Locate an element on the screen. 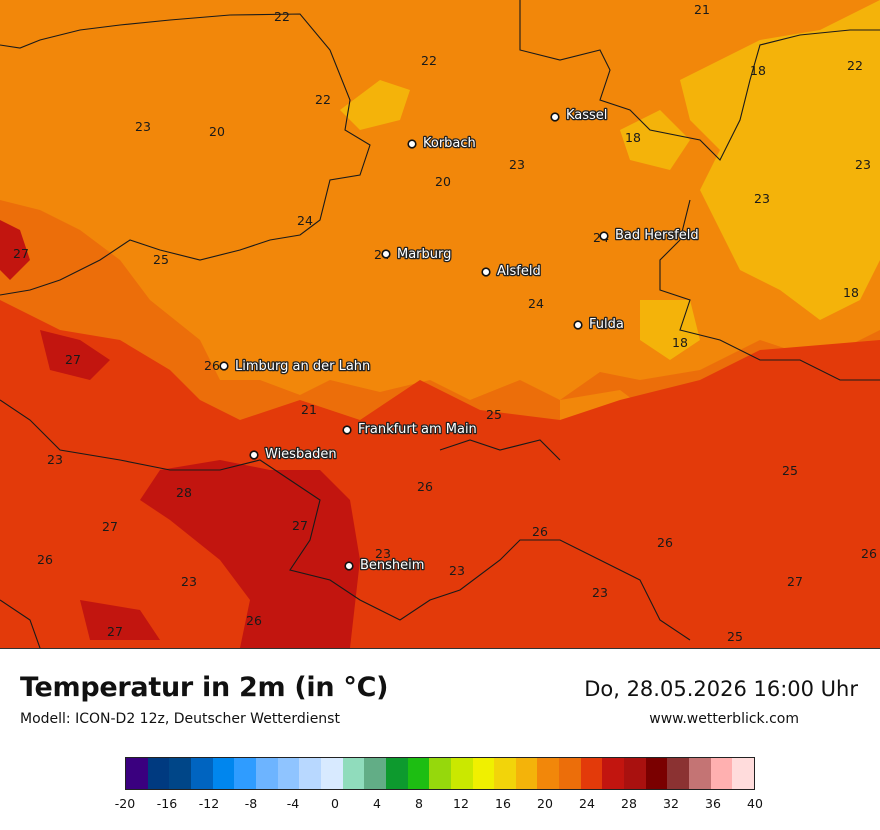  scale-tick-label: -16 is located at coordinates (167, 803).